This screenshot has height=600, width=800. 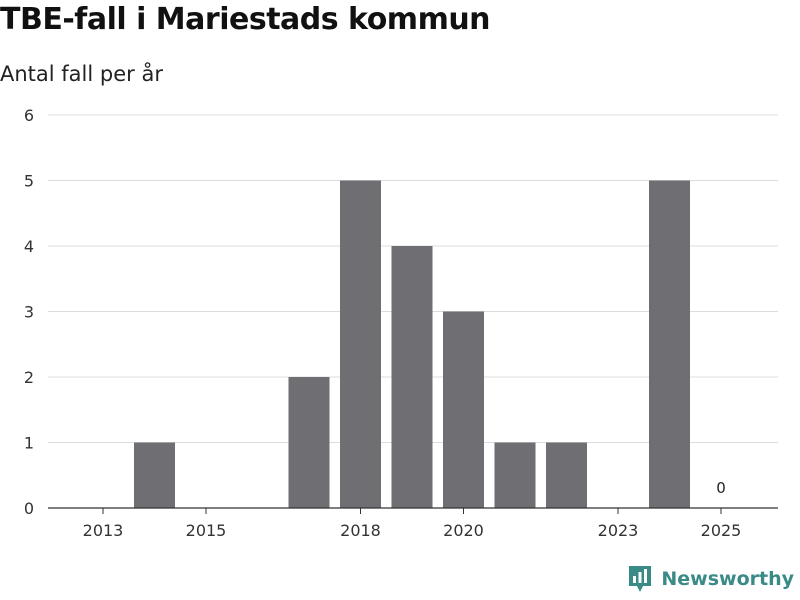 I want to click on y-tick-label: 5, so click(x=29, y=181).